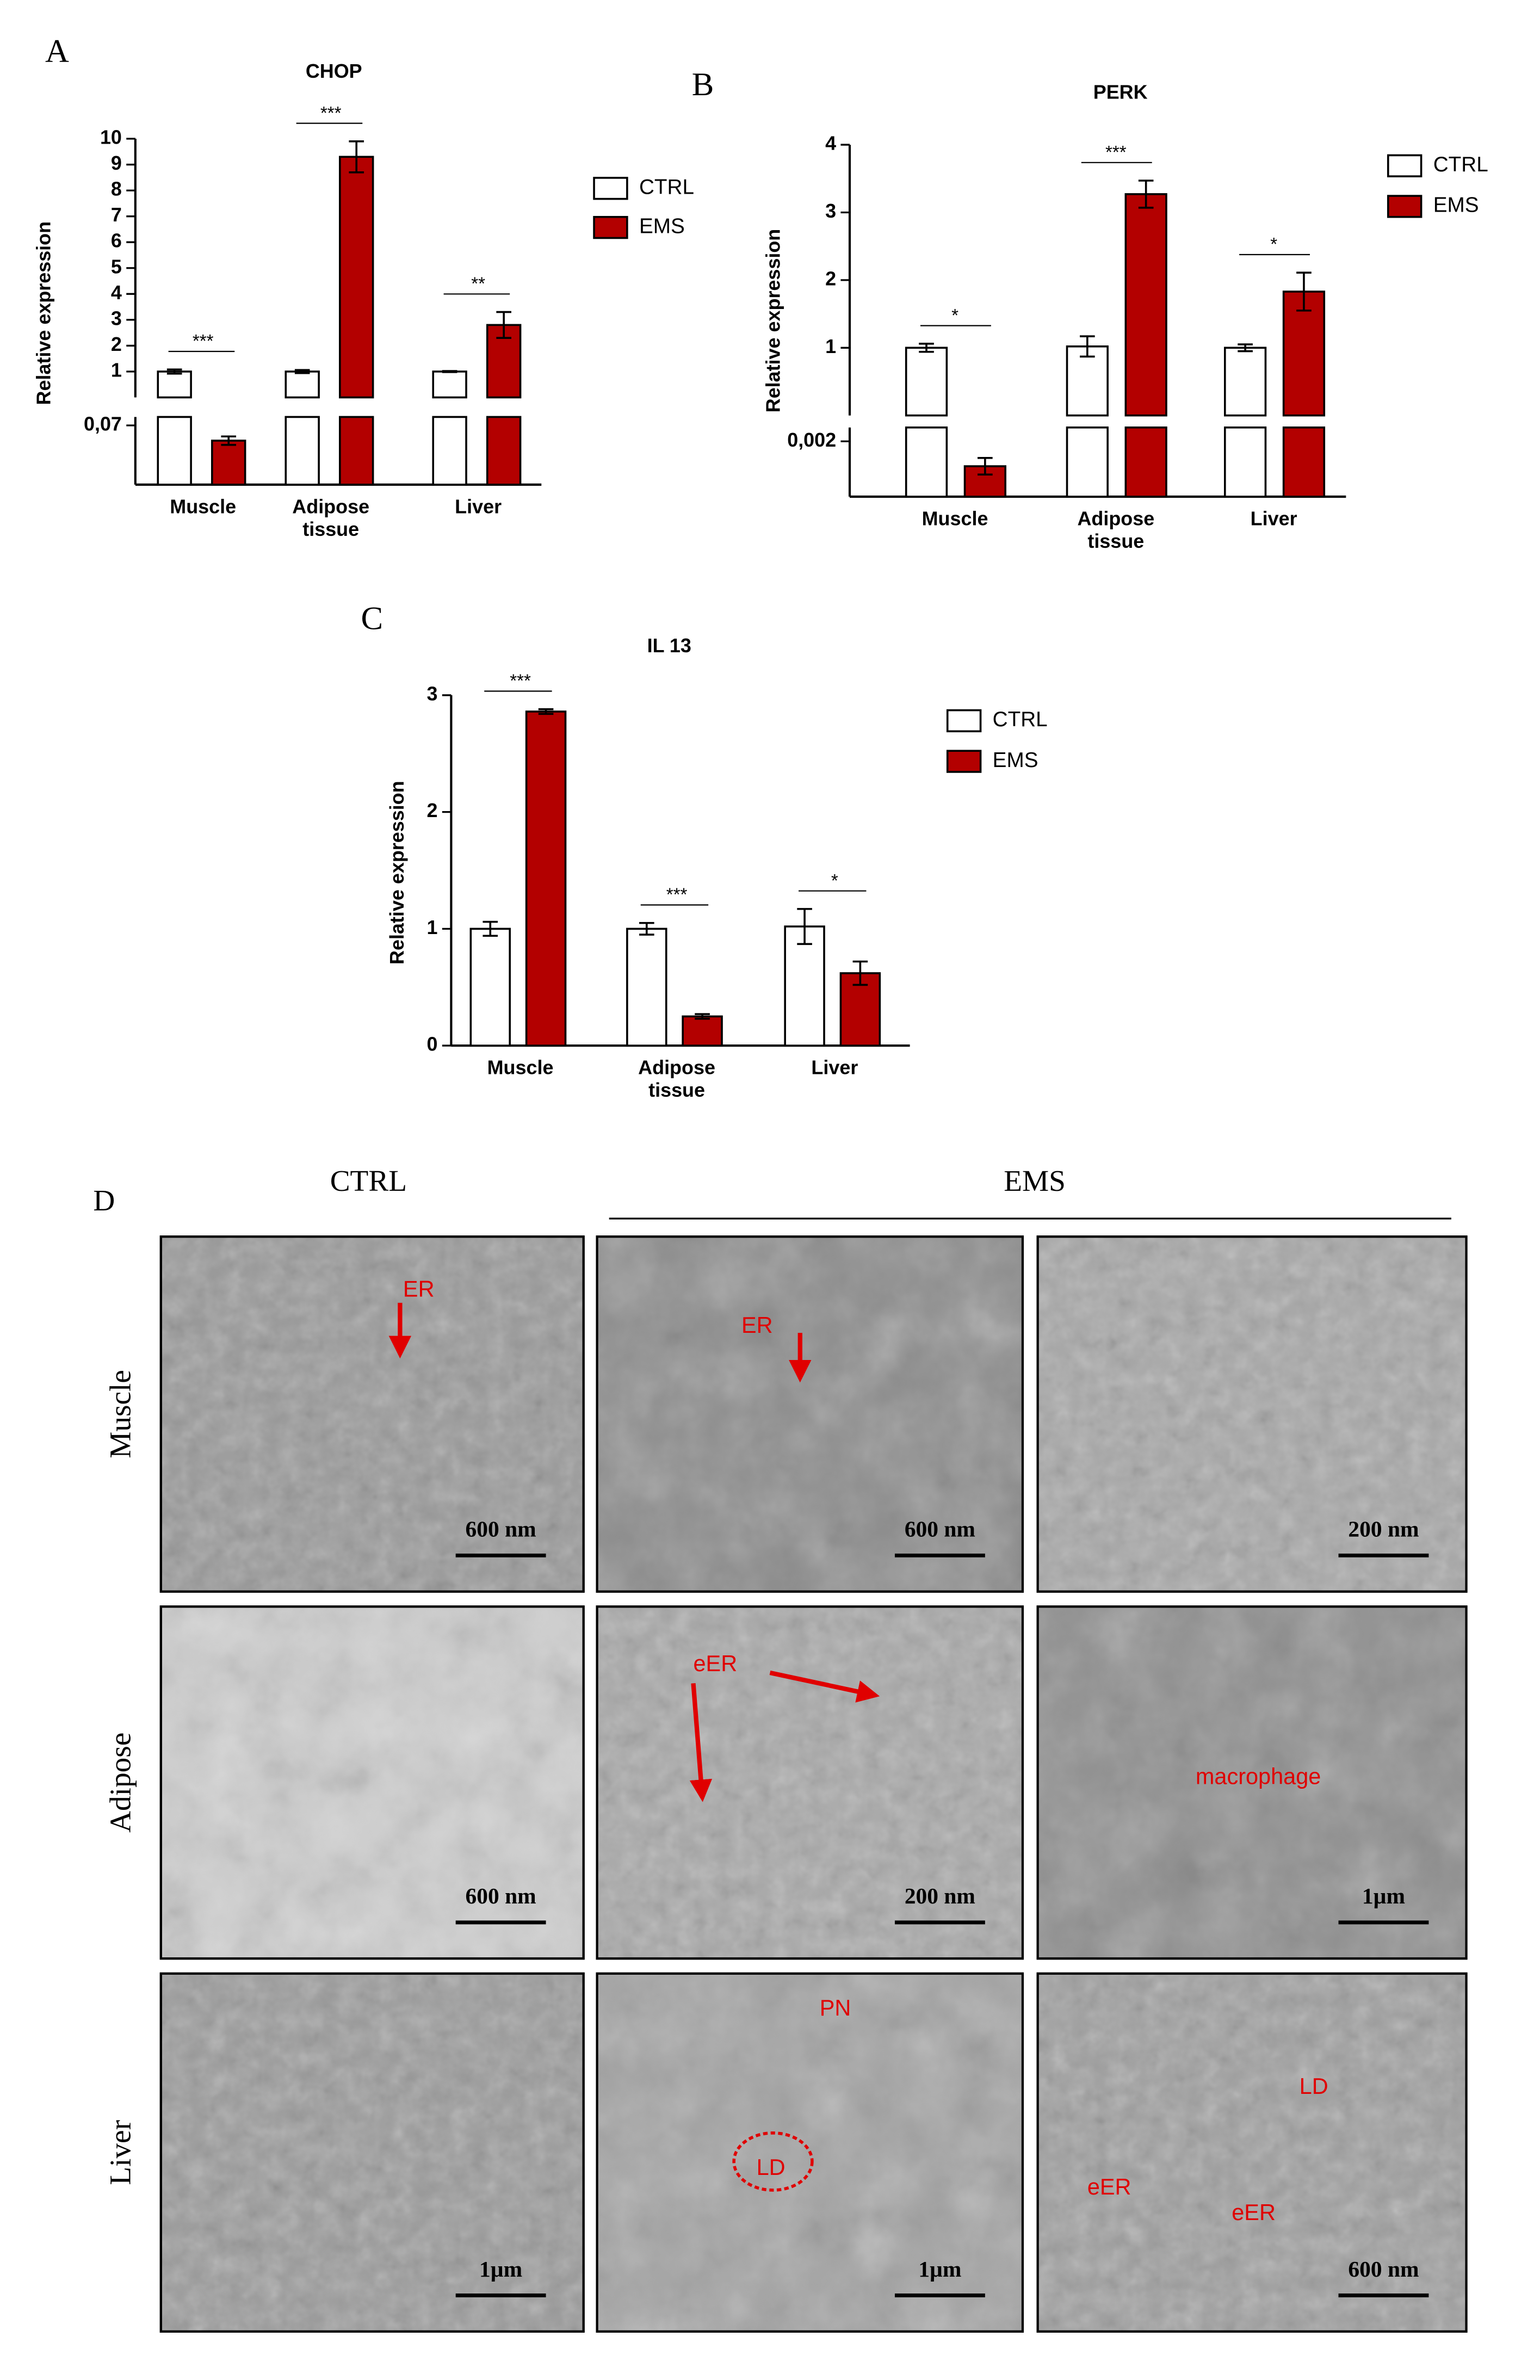 This screenshot has width=1540, height=2380. Describe the element at coordinates (701, 1743) in the screenshot. I see `arrow` at that location.